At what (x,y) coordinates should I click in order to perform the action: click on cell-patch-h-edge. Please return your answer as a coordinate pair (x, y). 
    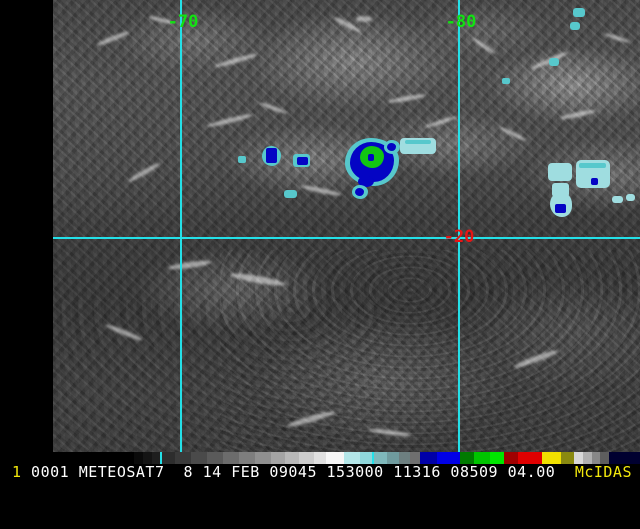
    Looking at the image, I should click on (592, 165).